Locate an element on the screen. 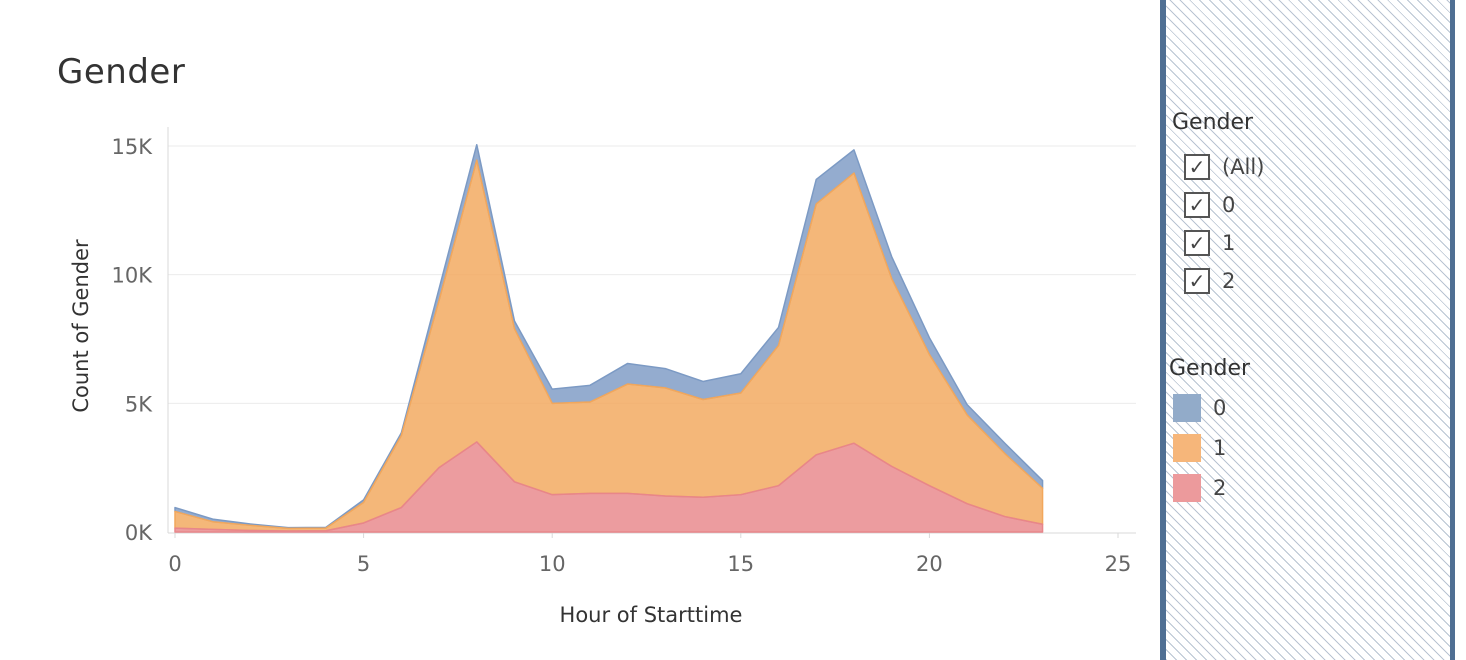 The width and height of the screenshot is (1466, 660). y-tick-label: 15K is located at coordinates (133, 147).